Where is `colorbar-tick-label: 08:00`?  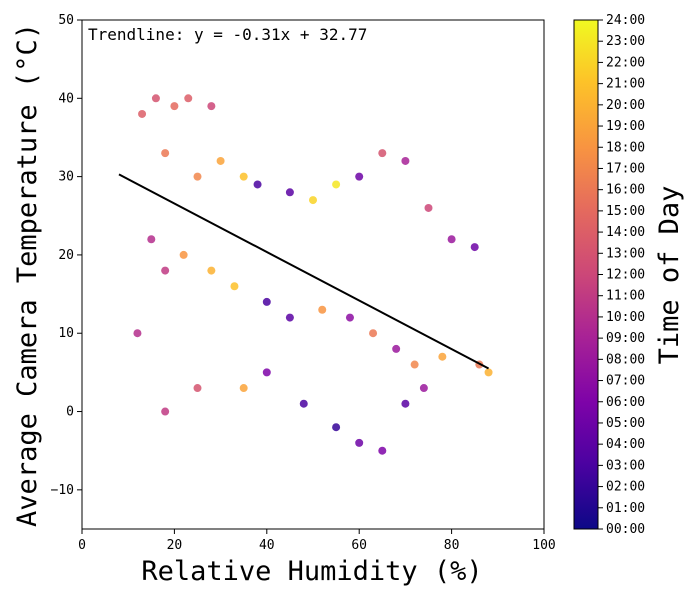 colorbar-tick-label: 08:00 is located at coordinates (625, 359).